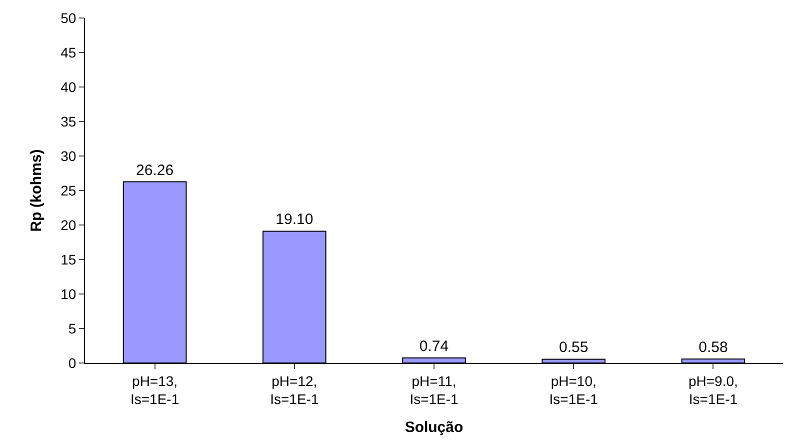 The image size is (793, 448). Describe the element at coordinates (713, 389) in the screenshot. I see `x-tick-label: pH=9.0, Is=1E-1` at that location.